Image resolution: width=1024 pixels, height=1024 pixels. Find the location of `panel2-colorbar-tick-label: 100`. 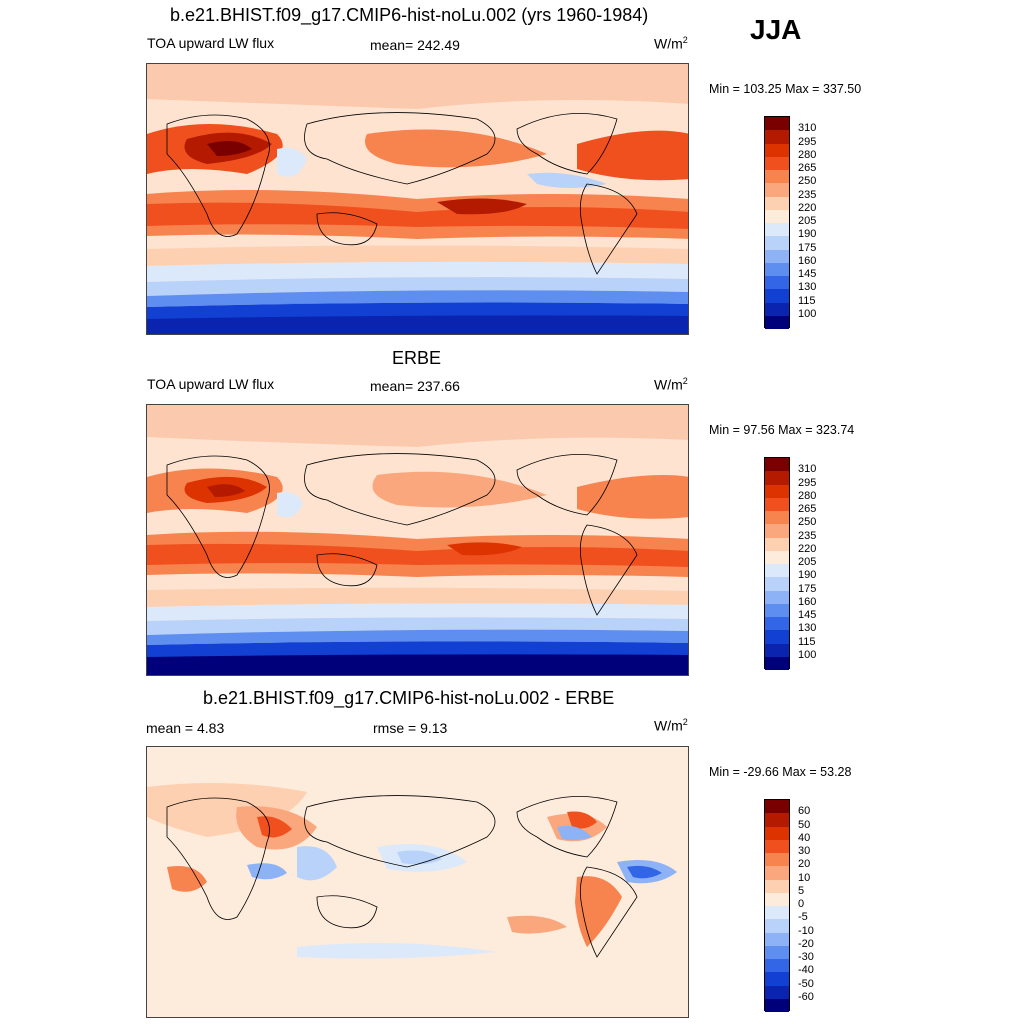

panel2-colorbar-tick-label: 100 is located at coordinates (807, 654).